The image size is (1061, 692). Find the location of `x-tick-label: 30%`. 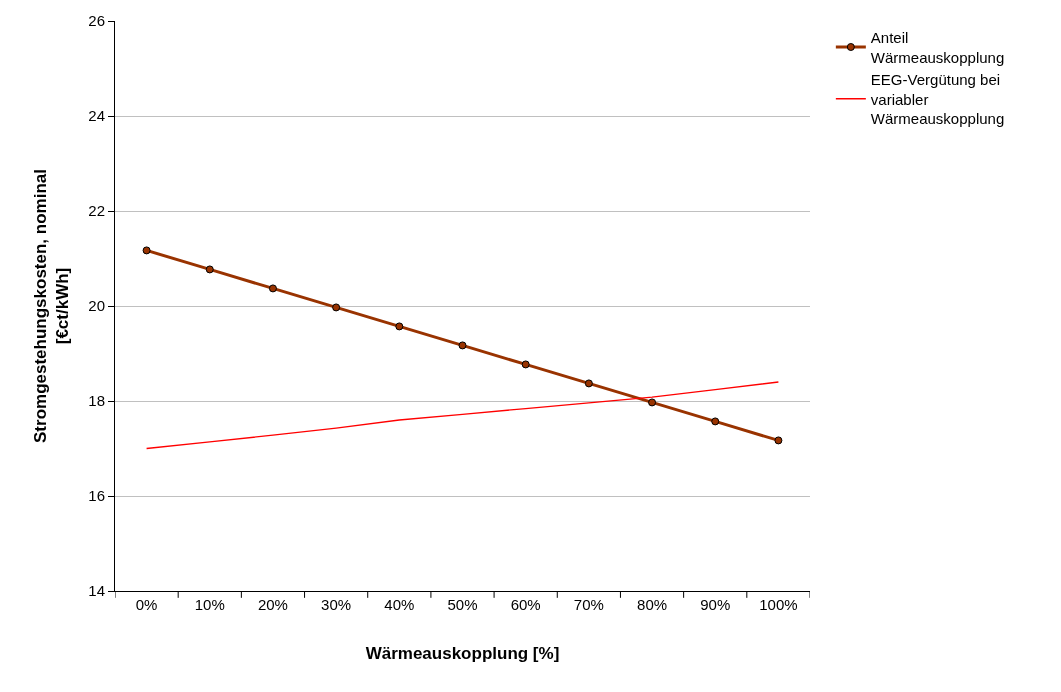

x-tick-label: 30% is located at coordinates (336, 604).